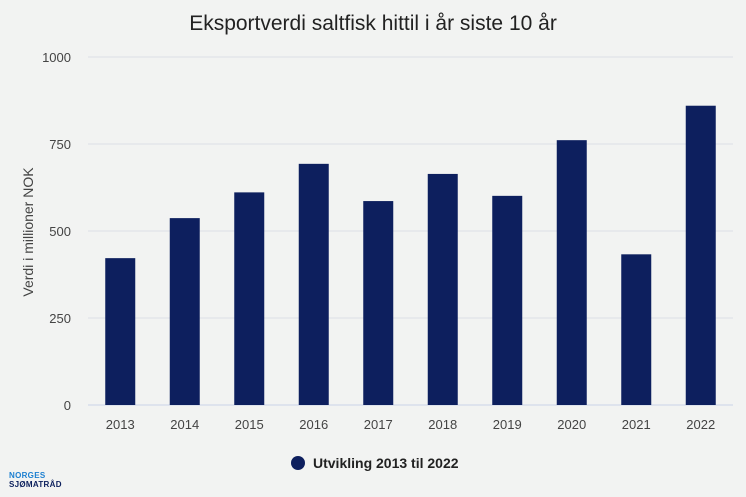 The height and width of the screenshot is (497, 746). What do you see at coordinates (636, 424) in the screenshot?
I see `x-tick-label: 2021` at bounding box center [636, 424].